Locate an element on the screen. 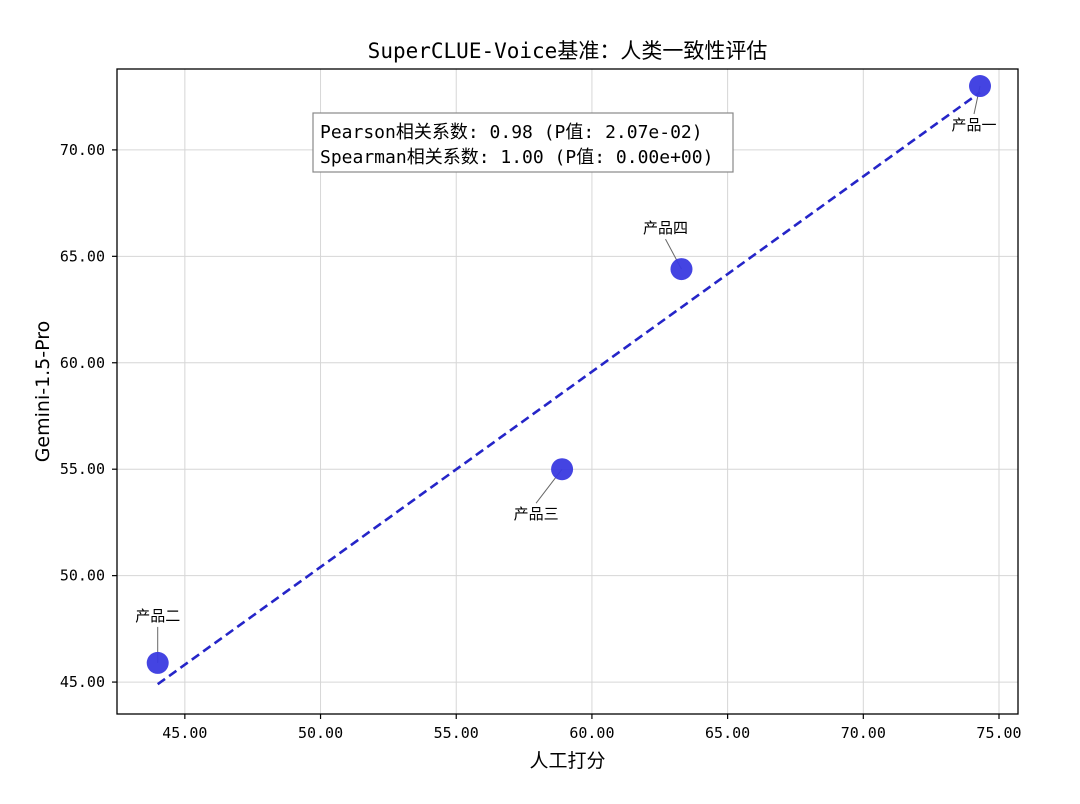 The height and width of the screenshot is (804, 1080). point-label: 产品三 is located at coordinates (536, 514).